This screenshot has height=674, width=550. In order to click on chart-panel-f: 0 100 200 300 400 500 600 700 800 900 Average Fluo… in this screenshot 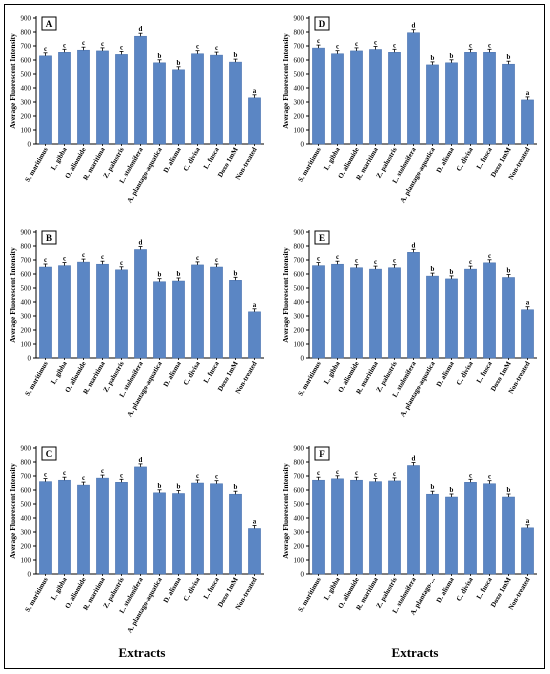, I will do `click(409, 531)`.